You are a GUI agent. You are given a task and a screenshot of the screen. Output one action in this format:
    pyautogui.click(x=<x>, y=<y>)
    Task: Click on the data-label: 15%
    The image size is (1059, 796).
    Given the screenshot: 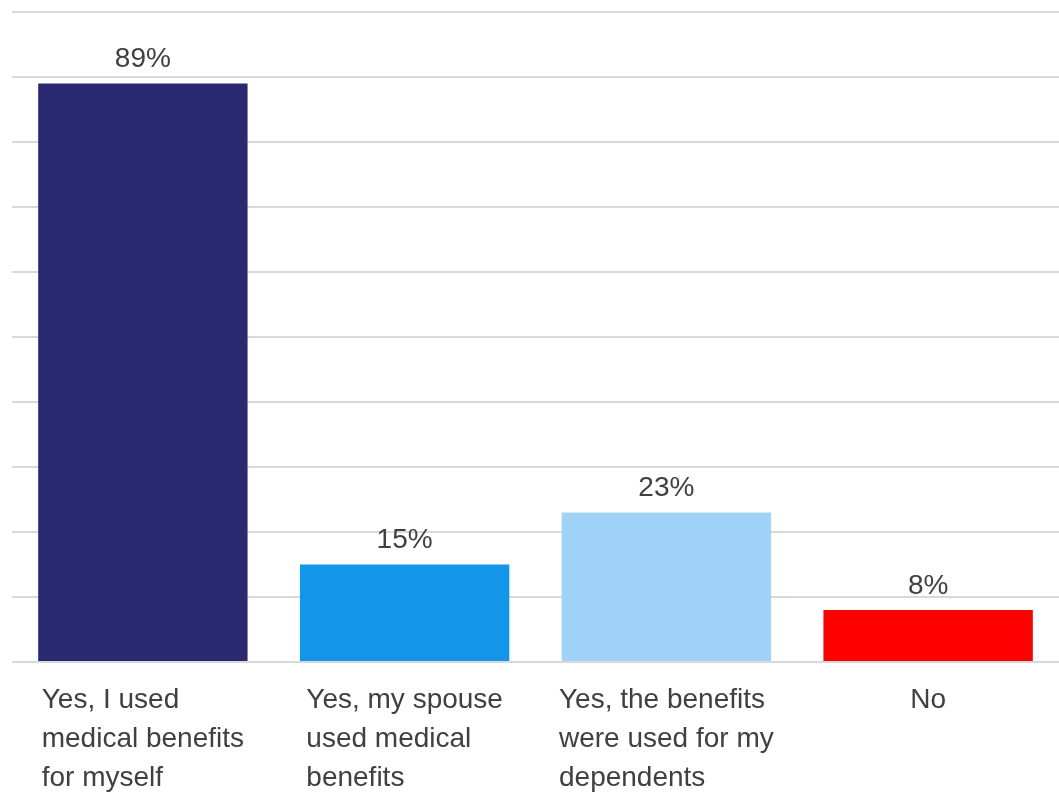 What is the action you would take?
    pyautogui.click(x=404, y=539)
    